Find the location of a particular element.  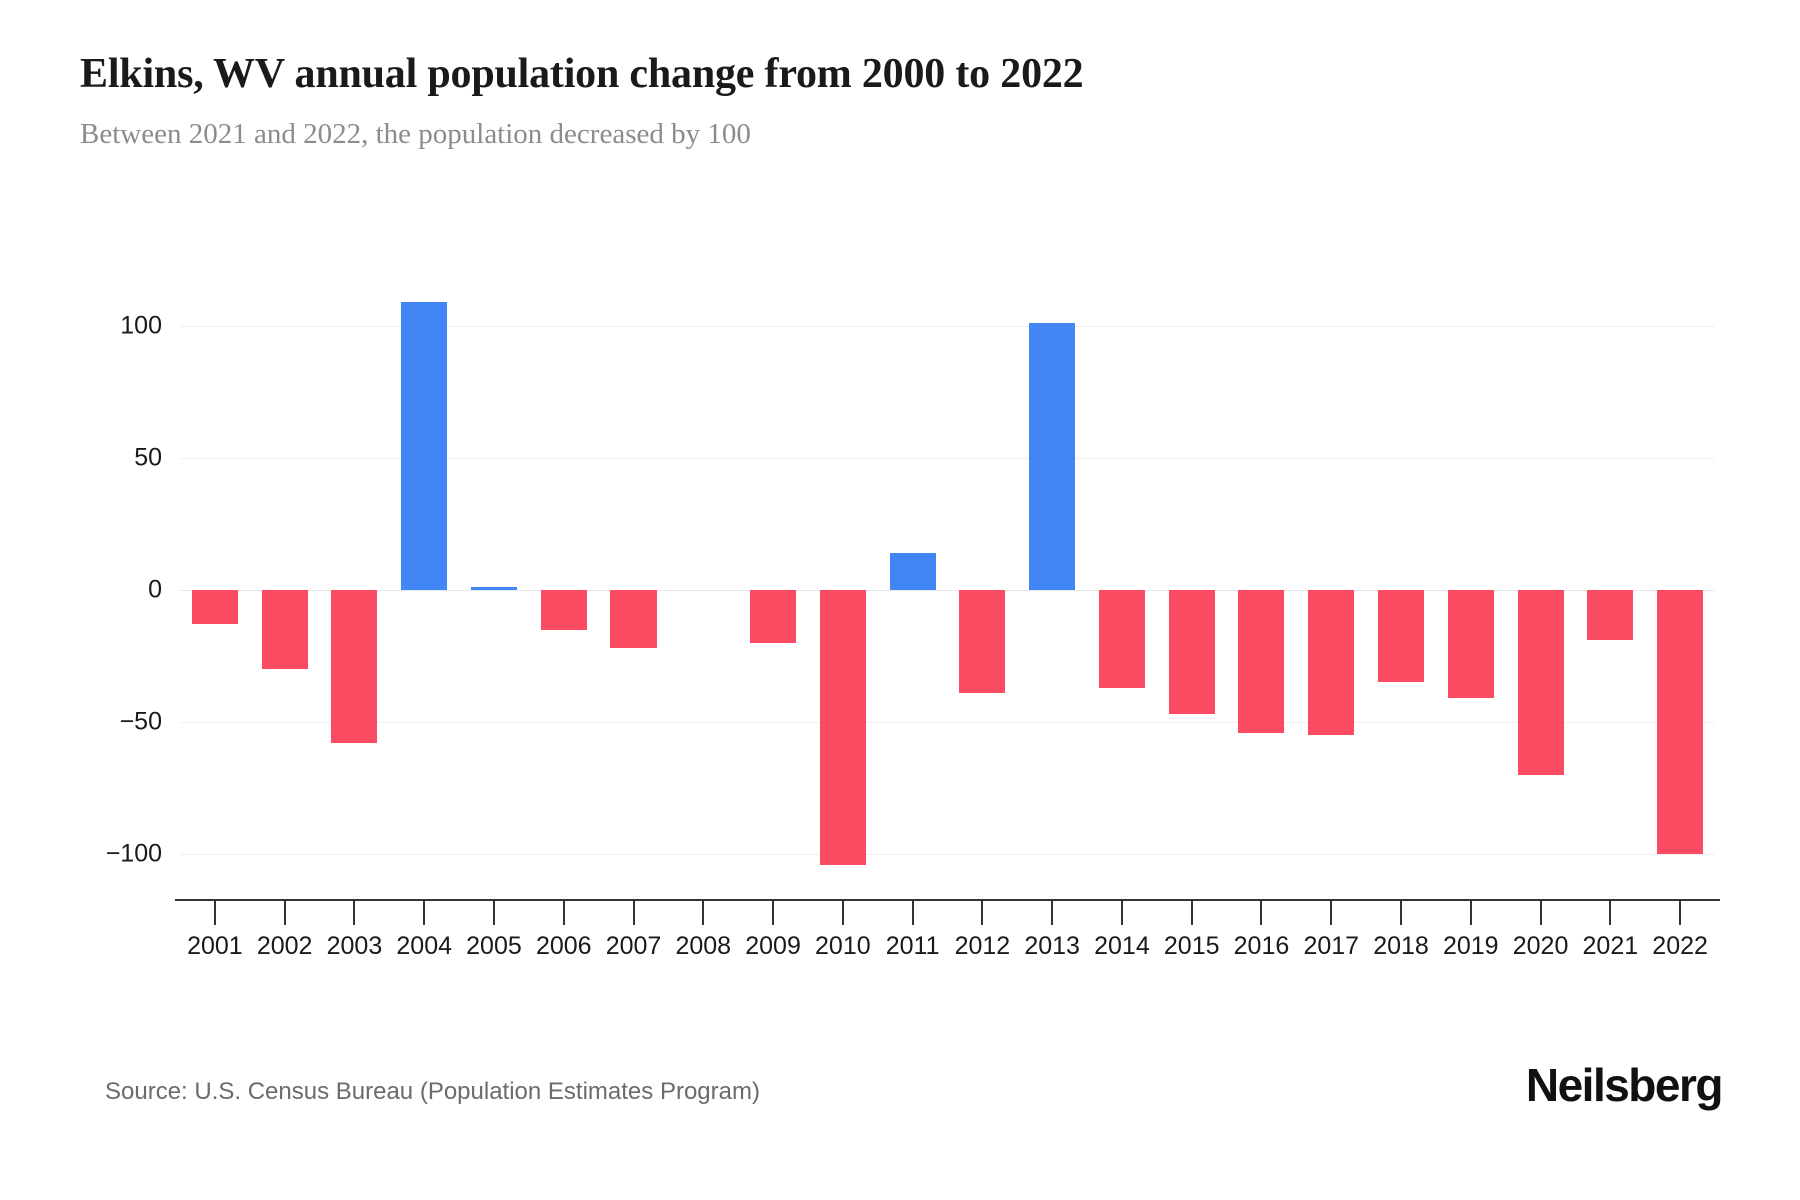

x-axis-tick-label: 2006 is located at coordinates (563, 946).